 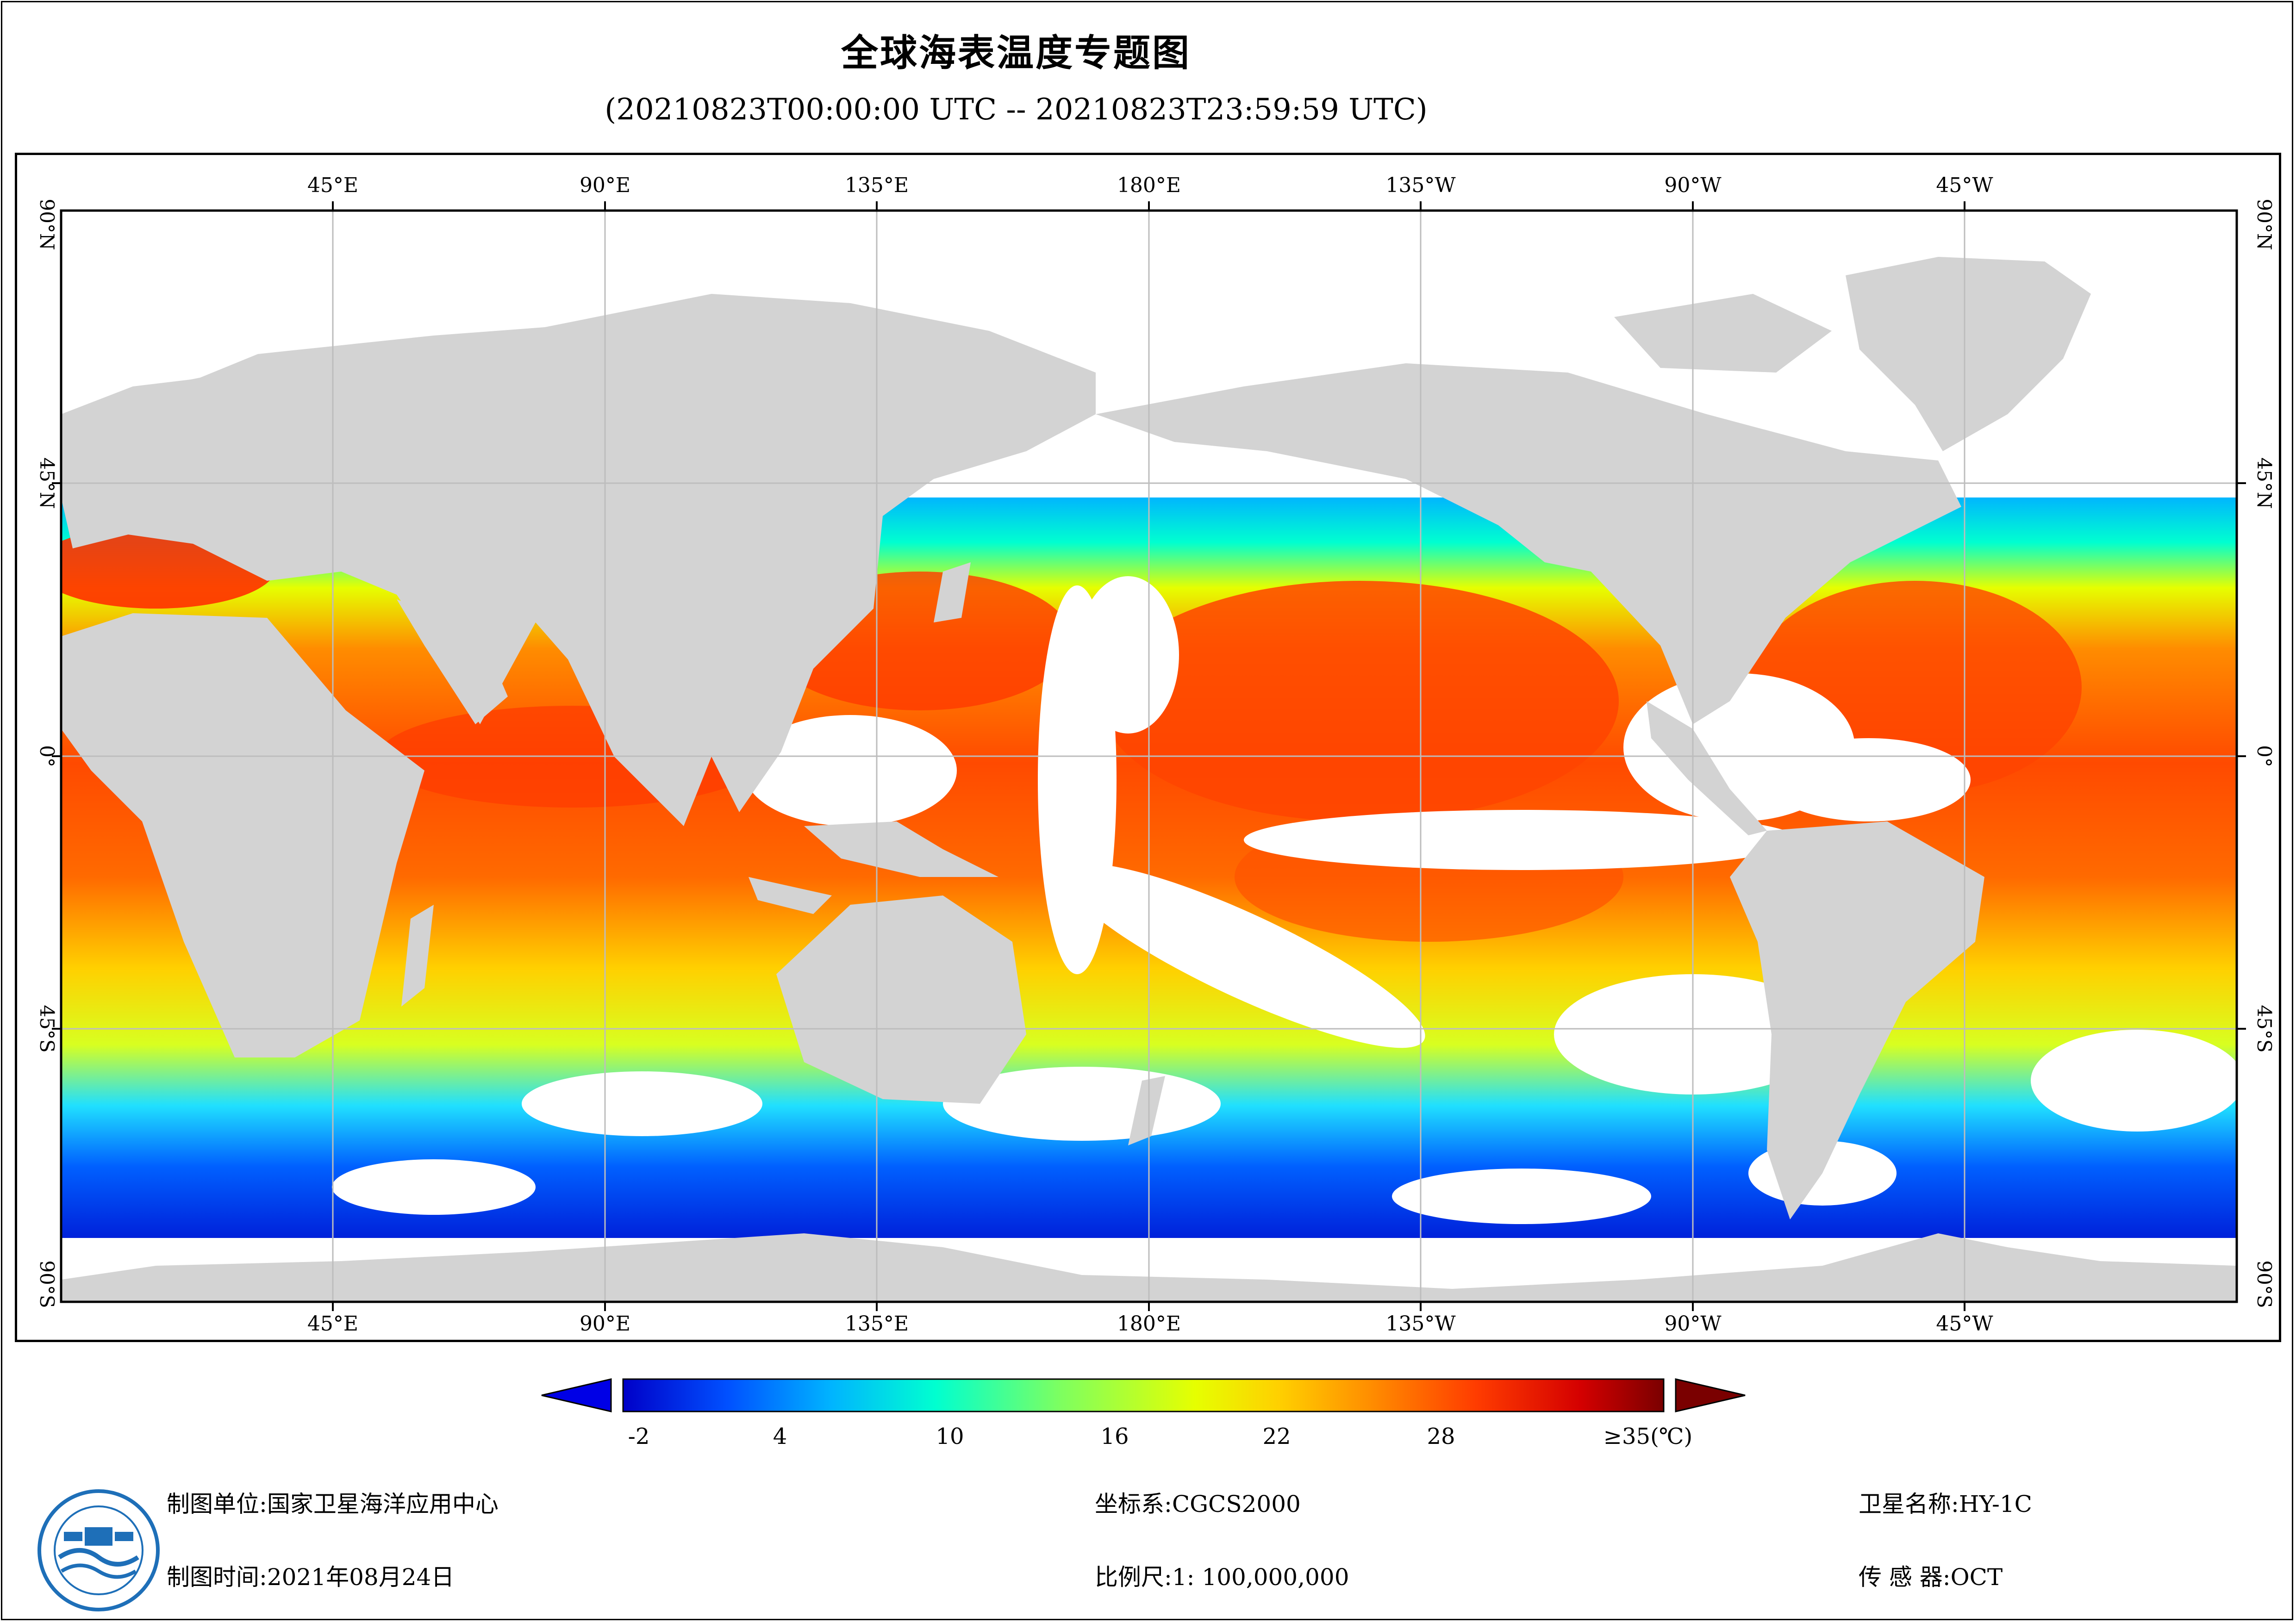 What do you see at coordinates (2264, 224) in the screenshot?
I see `lat-label-right: 90°N` at bounding box center [2264, 224].